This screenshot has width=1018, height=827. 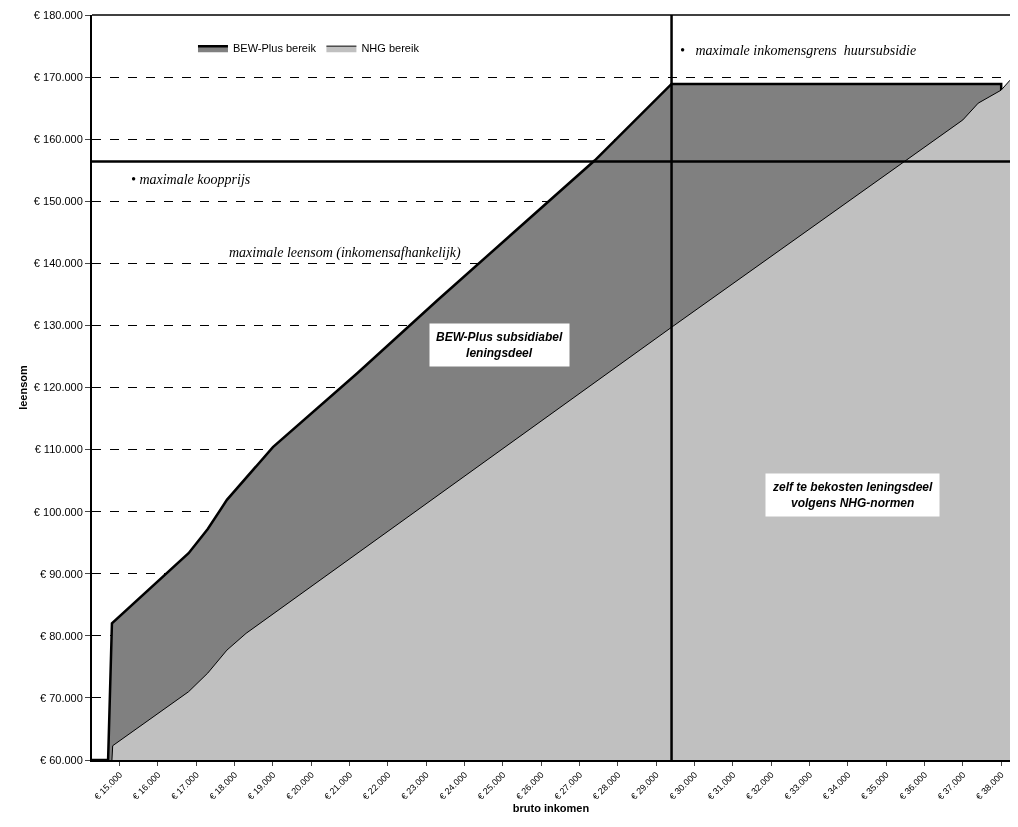 I want to click on y-tick-label: € 120.000, so click(x=58, y=387).